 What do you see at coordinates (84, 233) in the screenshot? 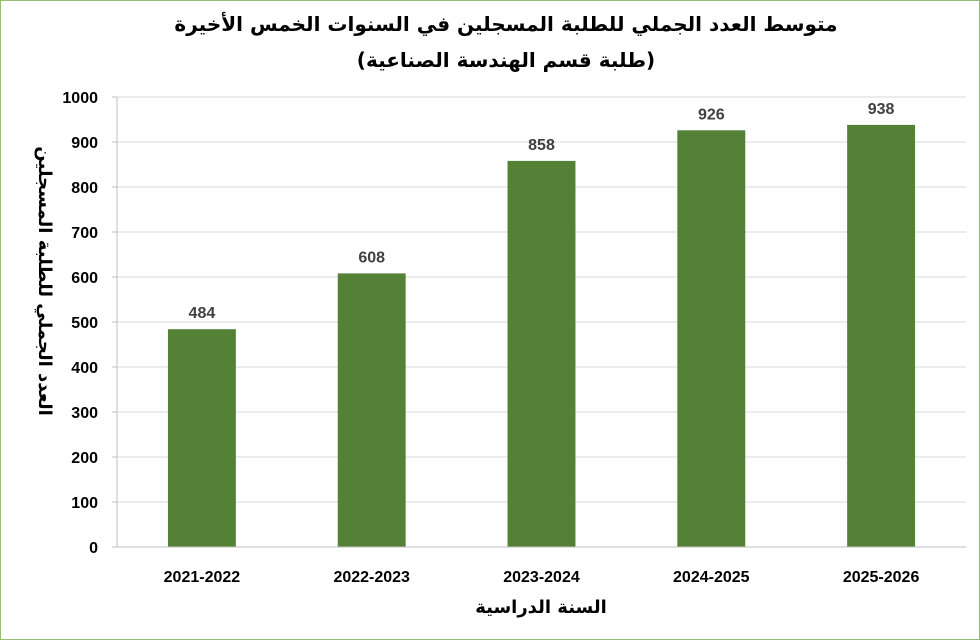
I see `y-tick-label: 700` at bounding box center [84, 233].